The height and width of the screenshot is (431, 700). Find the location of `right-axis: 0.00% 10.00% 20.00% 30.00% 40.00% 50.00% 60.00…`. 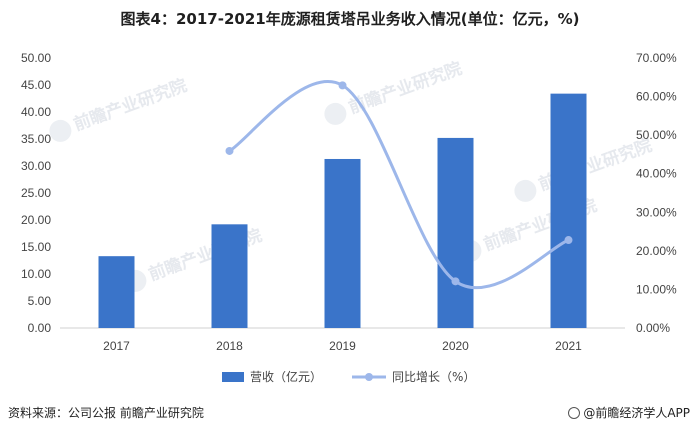

right-axis: 0.00% 10.00% 20.00% 30.00% 40.00% 50.00% 60.00… is located at coordinates (656, 193).